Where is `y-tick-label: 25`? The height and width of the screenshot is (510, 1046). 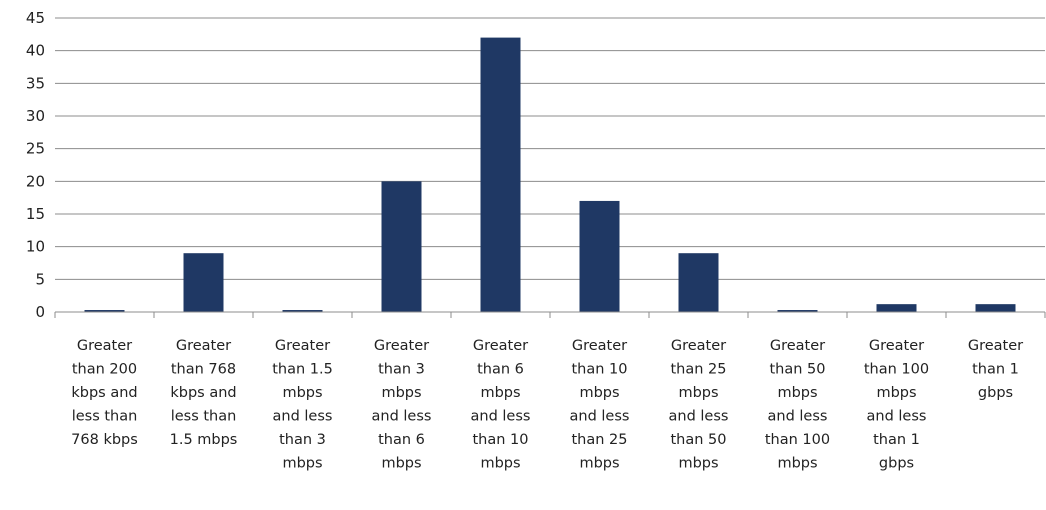
y-tick-label: 25 is located at coordinates (35, 149).